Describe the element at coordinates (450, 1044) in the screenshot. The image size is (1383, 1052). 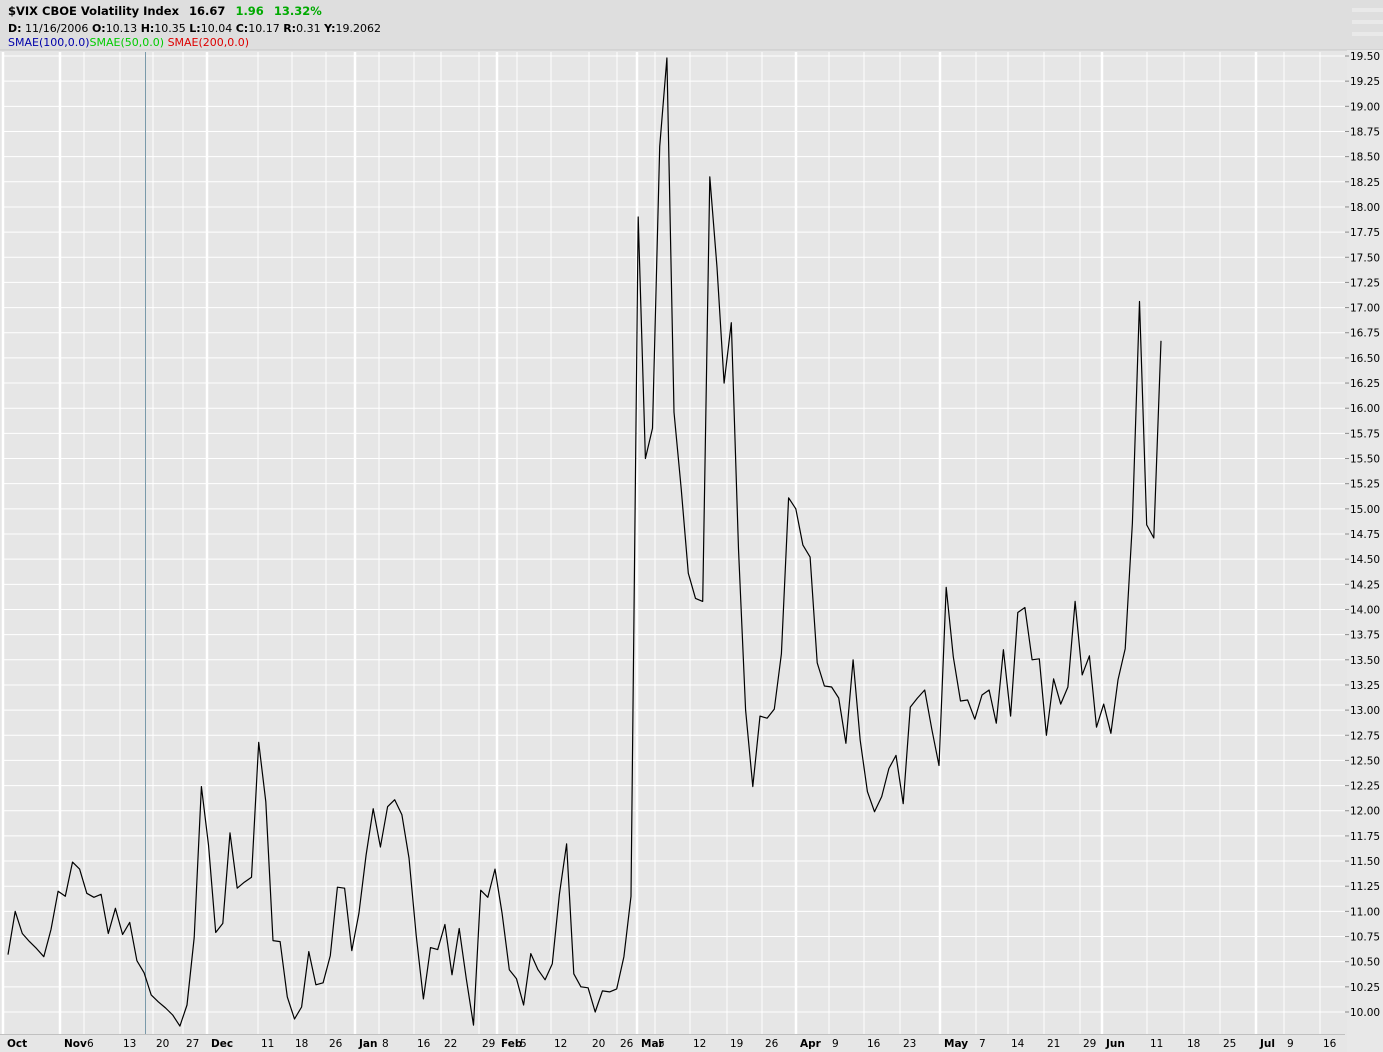
I see `x-tick-label: 22` at that location.